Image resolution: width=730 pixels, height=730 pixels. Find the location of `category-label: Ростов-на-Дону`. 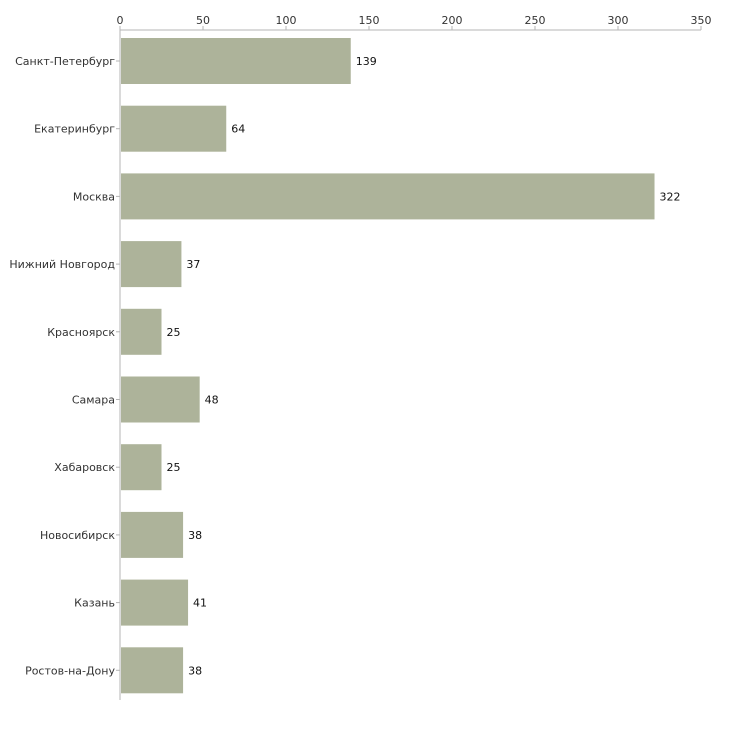

category-label: Ростов-на-Дону is located at coordinates (70, 670).